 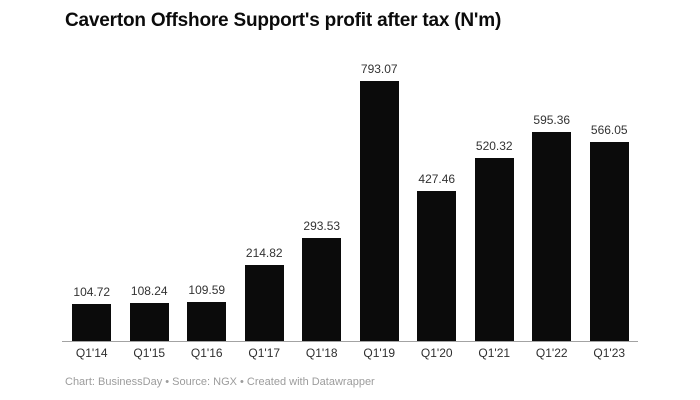 What do you see at coordinates (322, 225) in the screenshot?
I see `bar-value-label: 293.53` at bounding box center [322, 225].